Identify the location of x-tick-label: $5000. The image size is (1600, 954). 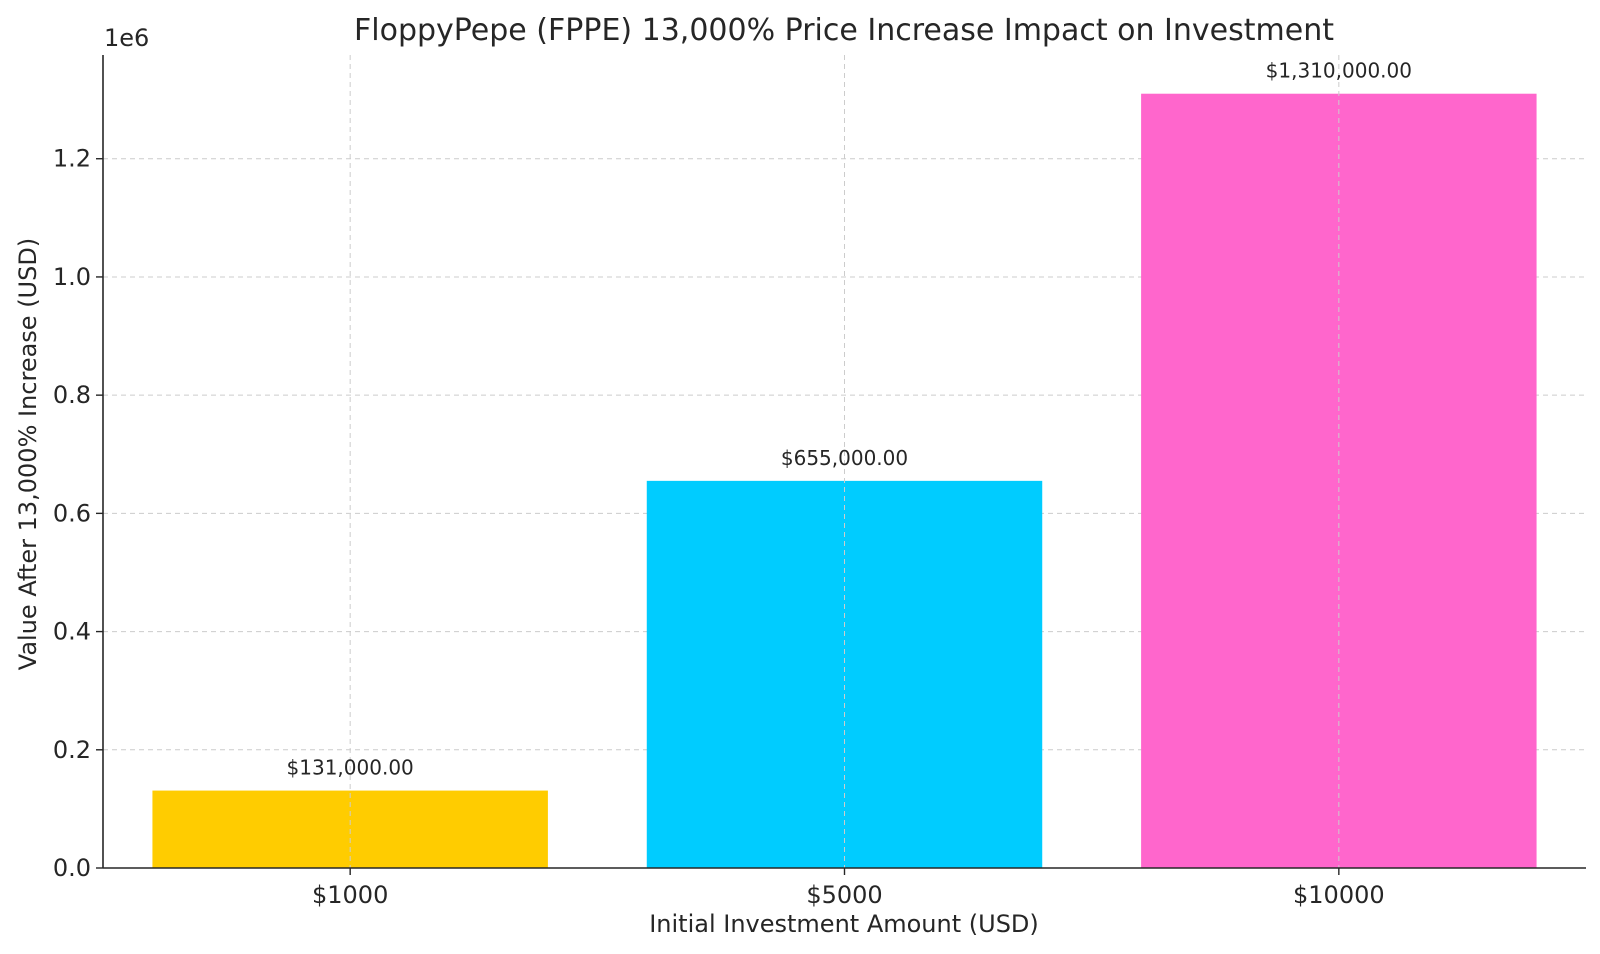
(844, 895).